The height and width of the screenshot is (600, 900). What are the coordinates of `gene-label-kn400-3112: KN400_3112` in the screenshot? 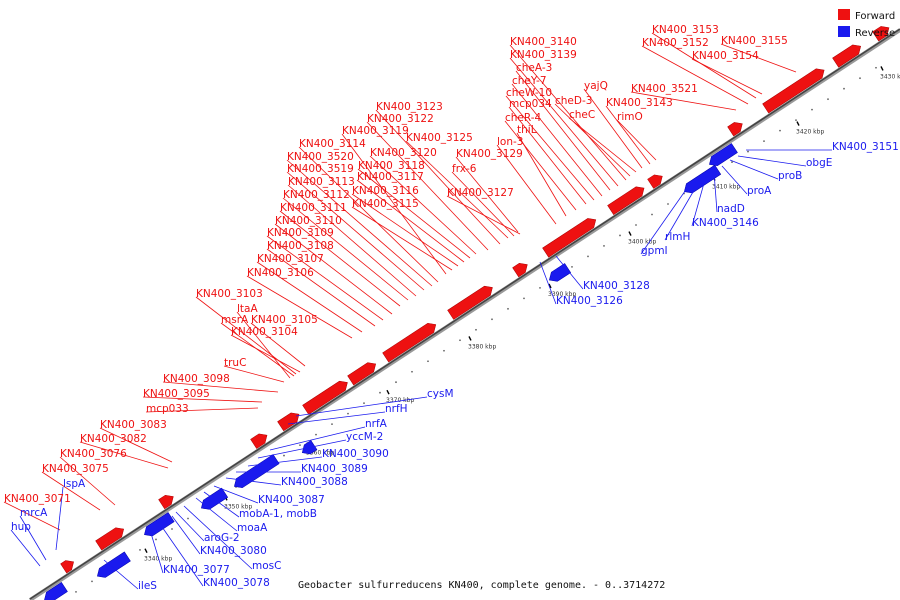 It's located at (316, 195).